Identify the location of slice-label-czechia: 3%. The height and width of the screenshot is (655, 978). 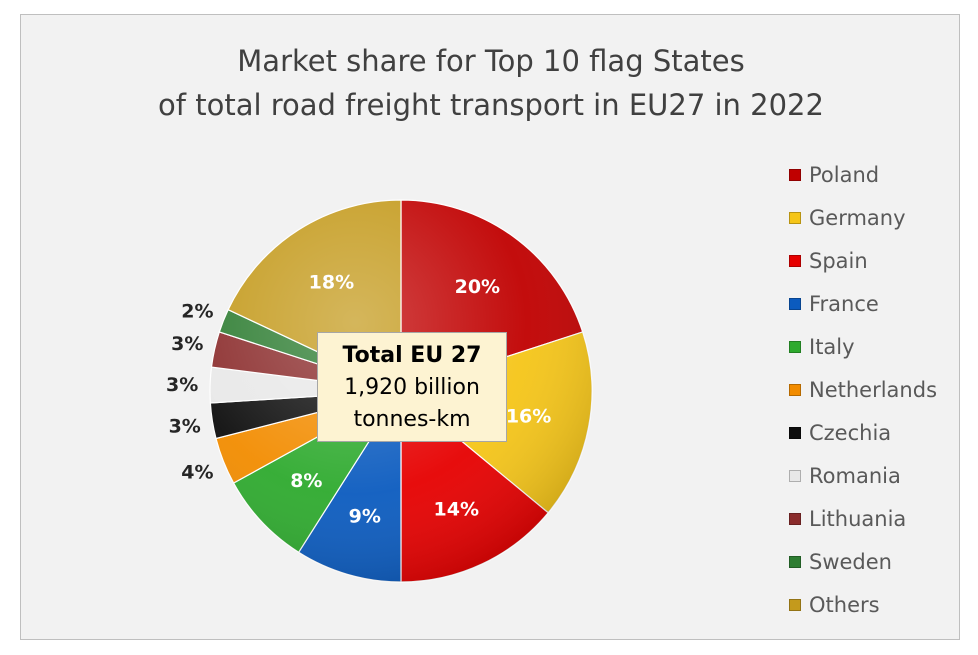
(185, 426).